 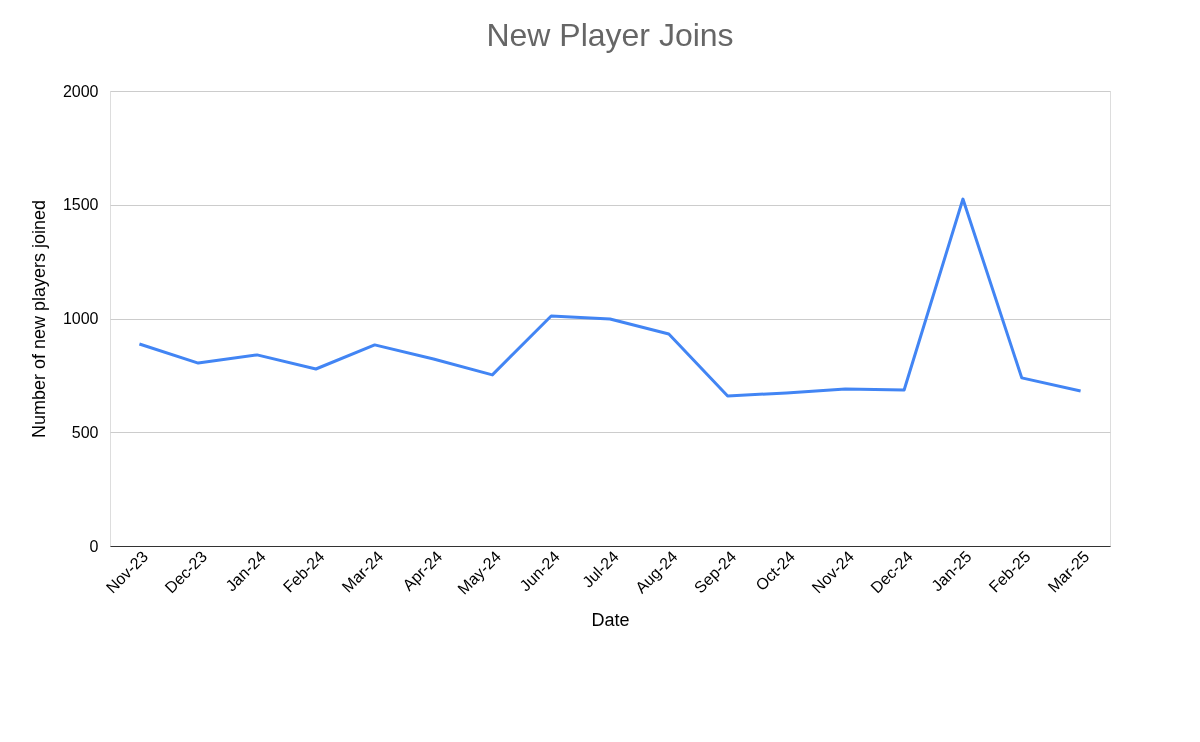 What do you see at coordinates (80, 205) in the screenshot?
I see `y-tick-label: 1500` at bounding box center [80, 205].